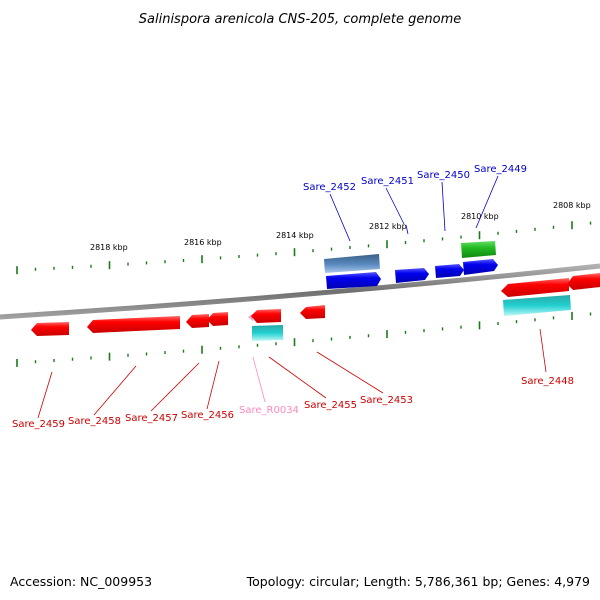 The width and height of the screenshot is (600, 600). Describe the element at coordinates (388, 226) in the screenshot. I see `scale-label: 2812 kbp` at that location.